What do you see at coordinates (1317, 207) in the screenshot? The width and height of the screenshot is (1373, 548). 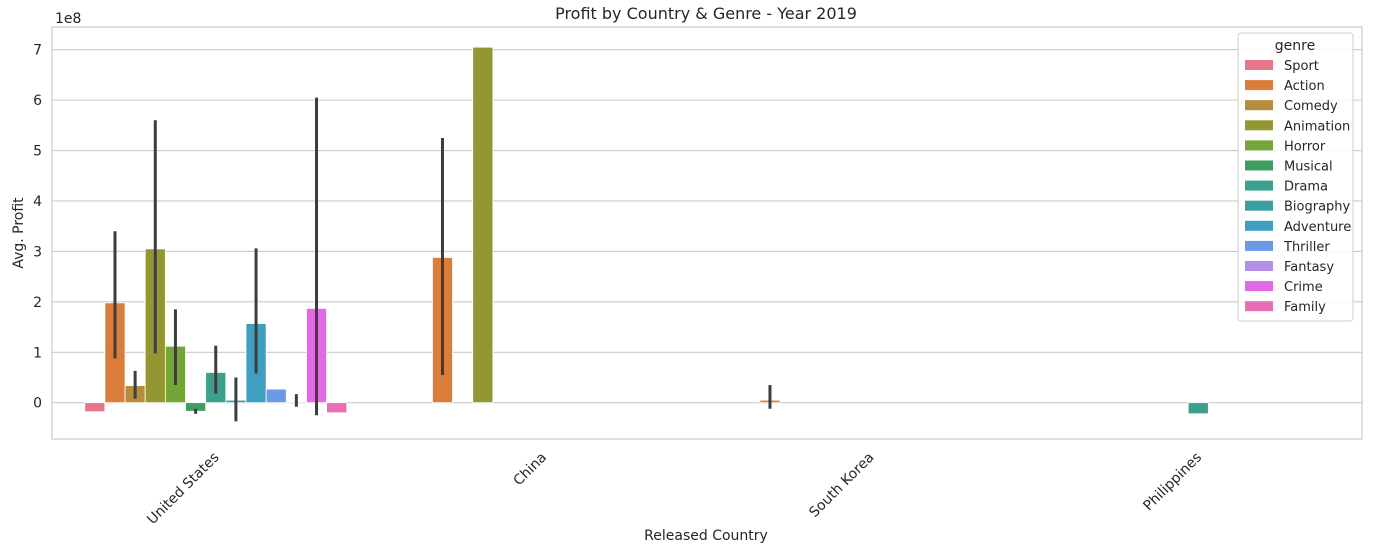 I see `legend-label: Biography` at bounding box center [1317, 207].